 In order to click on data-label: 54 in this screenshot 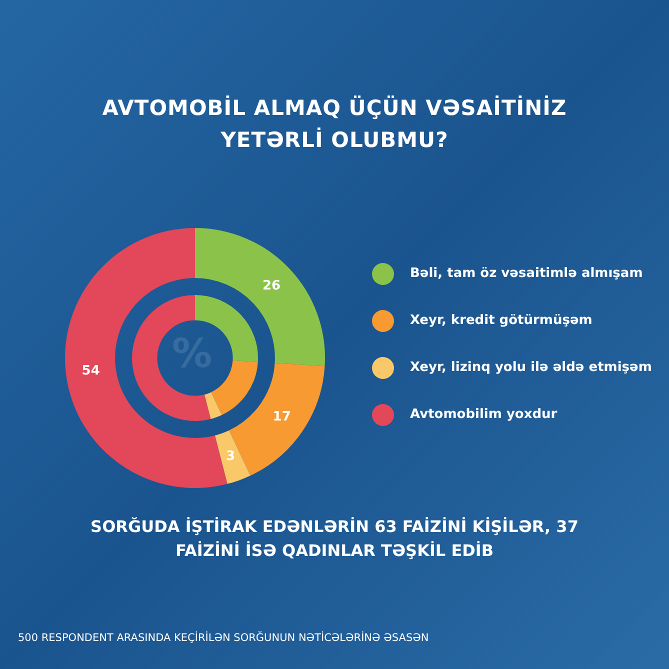, I will do `click(91, 371)`.